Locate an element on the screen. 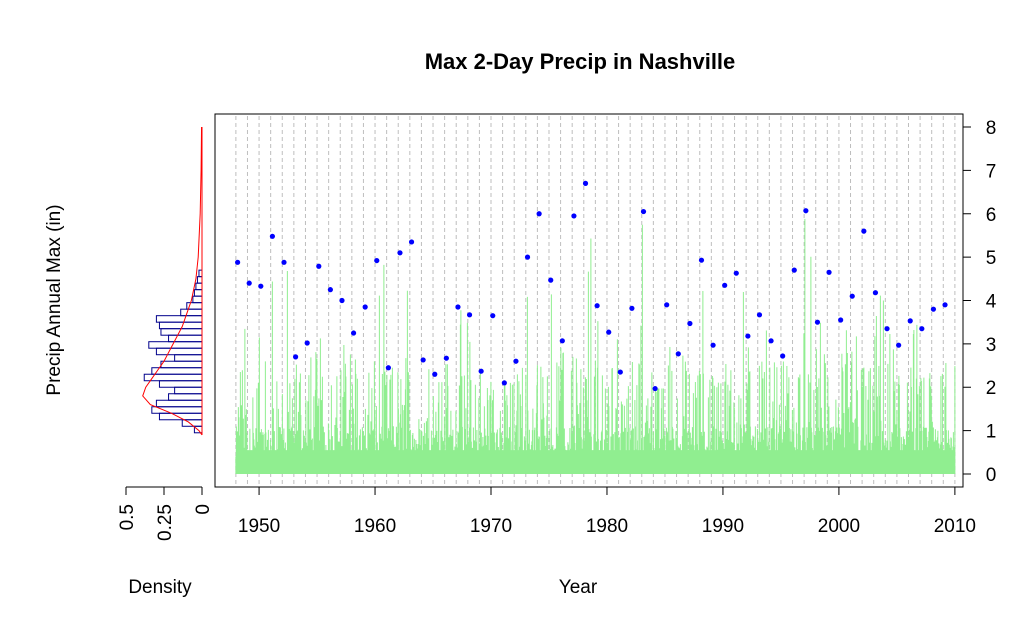 This screenshot has height=637, width=1024. x-tick-label: 2010 is located at coordinates (955, 526).